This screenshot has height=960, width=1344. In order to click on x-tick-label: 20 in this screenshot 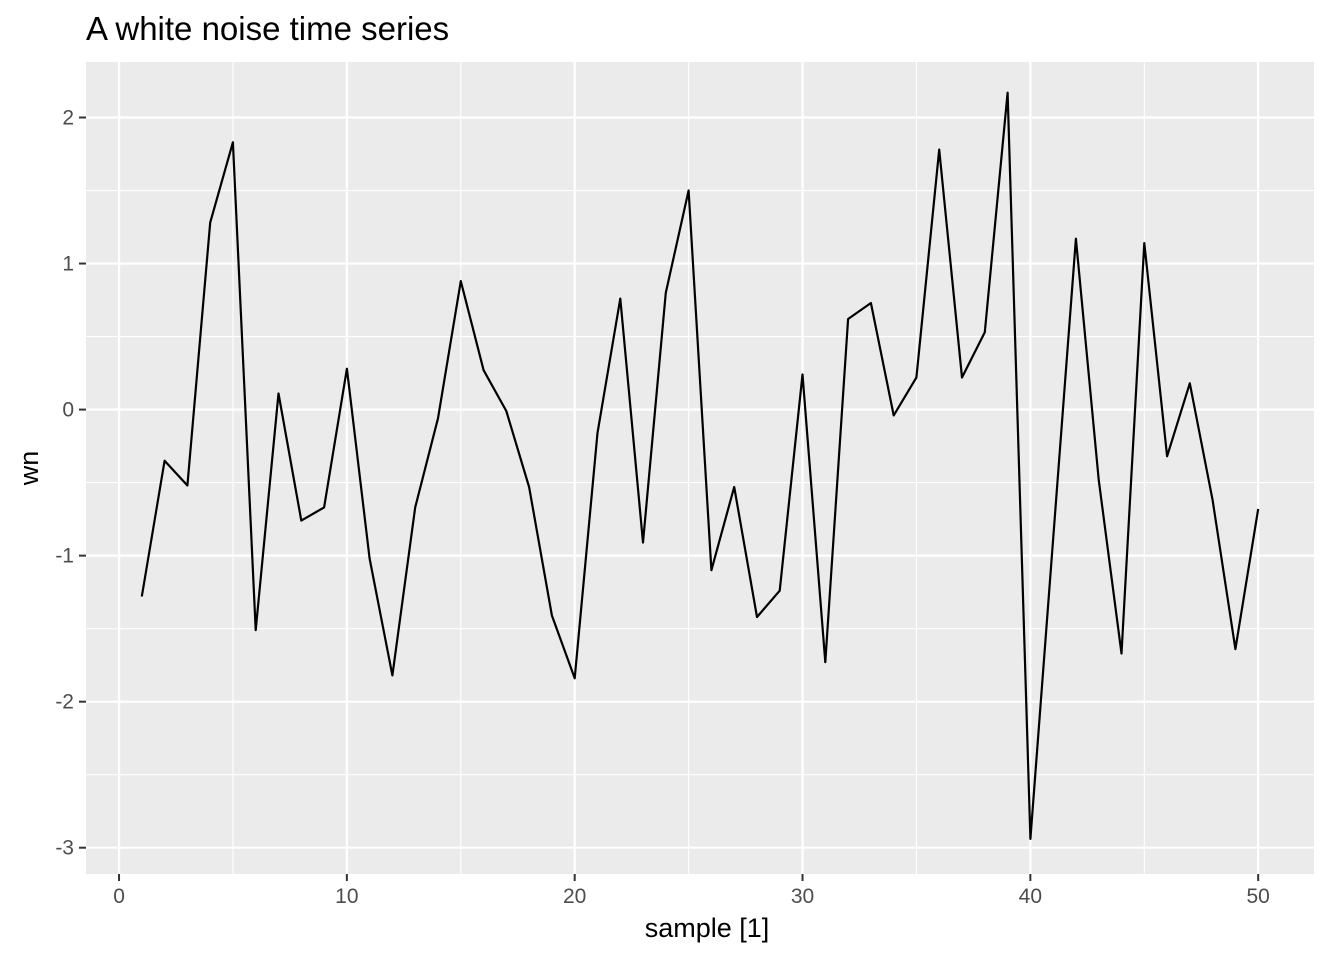, I will do `click(574, 896)`.